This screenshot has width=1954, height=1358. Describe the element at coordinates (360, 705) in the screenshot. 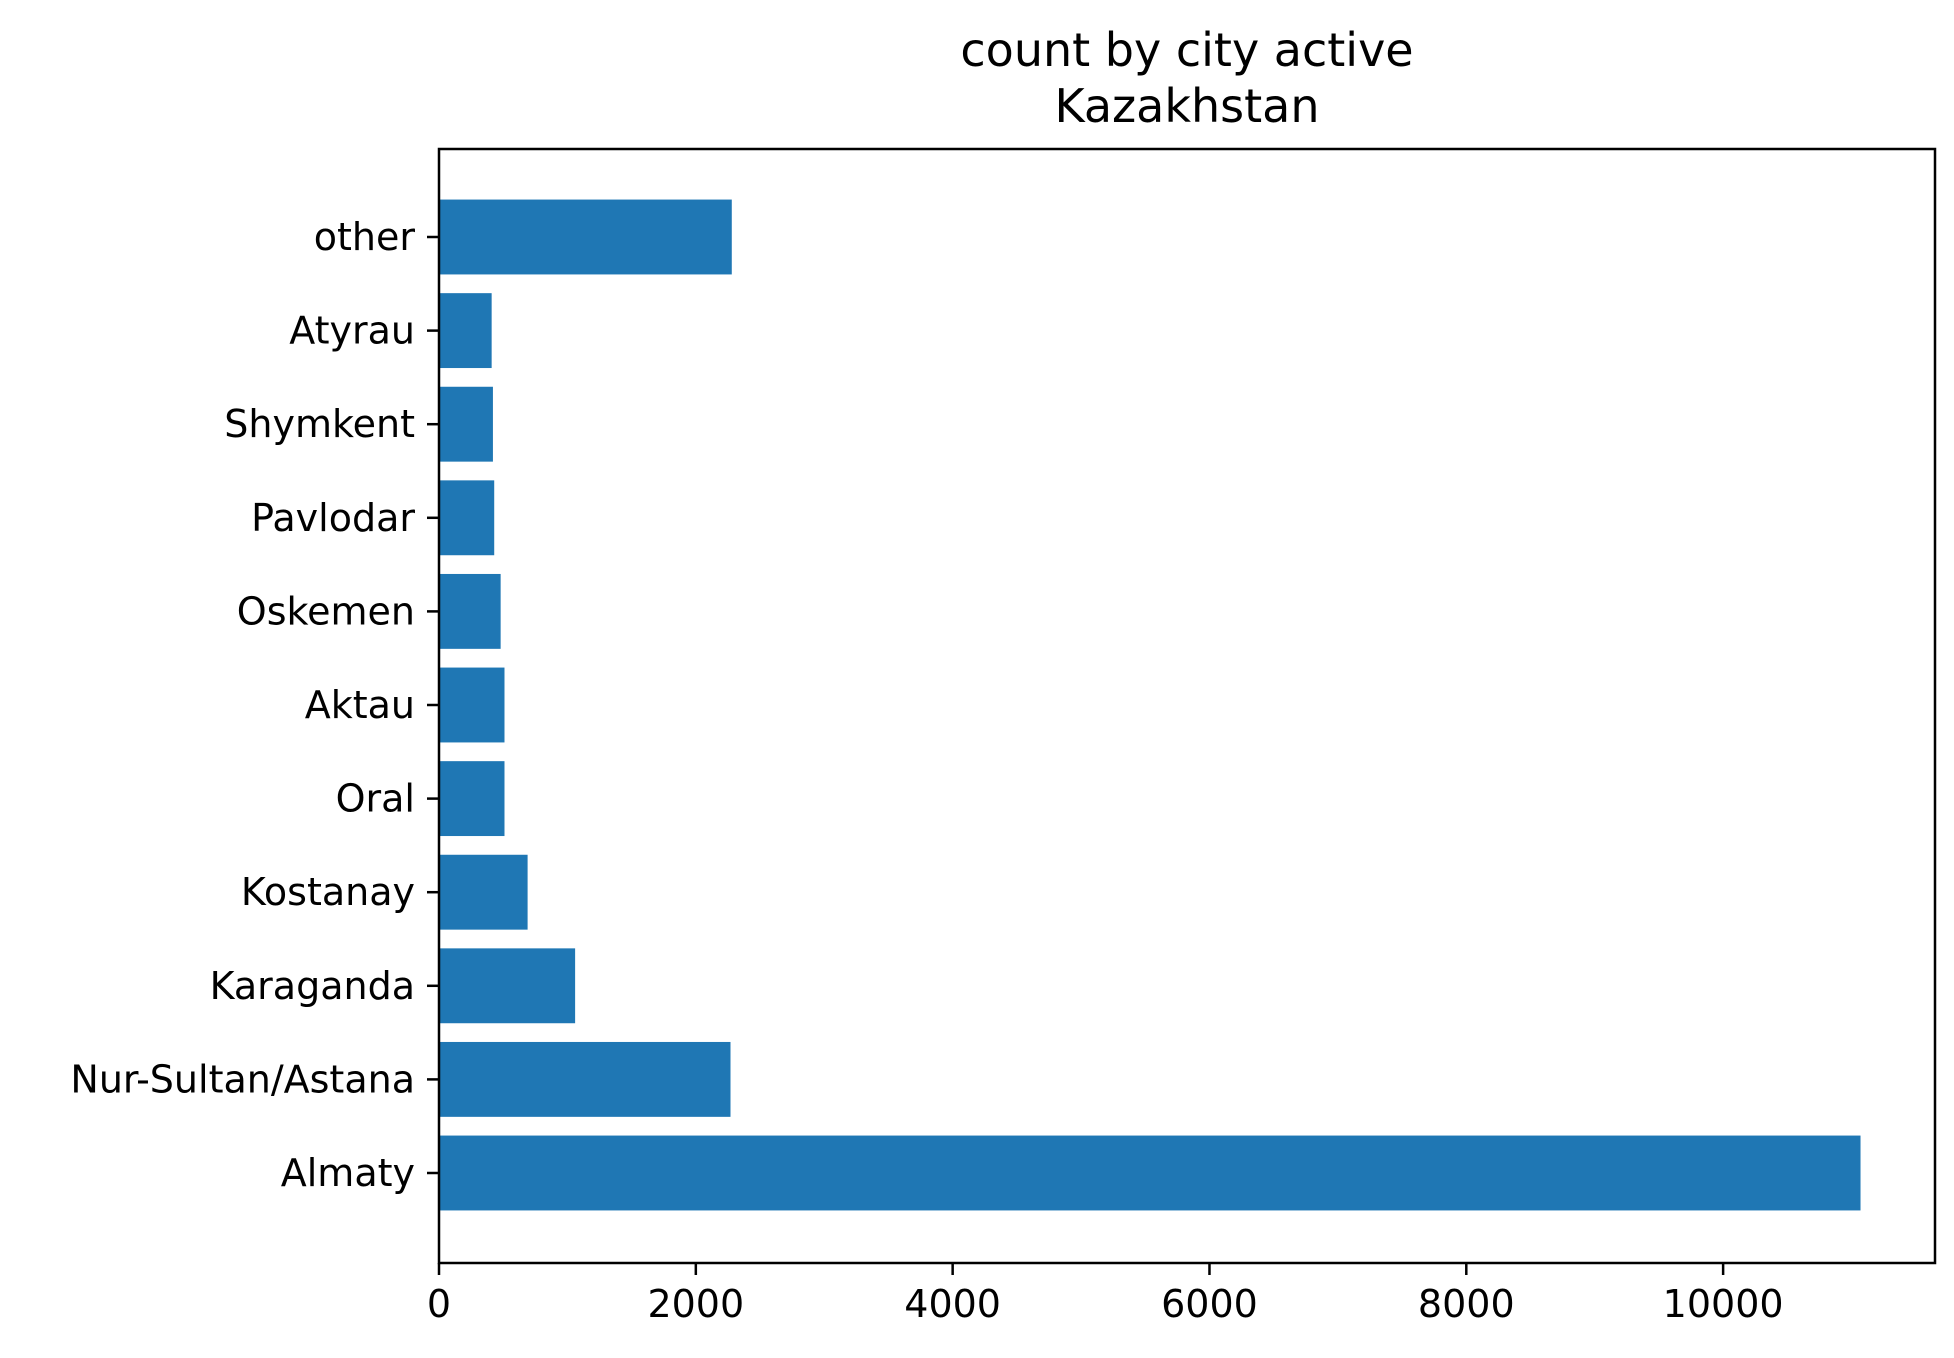

I see `y-tick-label-aktau: Aktau` at that location.